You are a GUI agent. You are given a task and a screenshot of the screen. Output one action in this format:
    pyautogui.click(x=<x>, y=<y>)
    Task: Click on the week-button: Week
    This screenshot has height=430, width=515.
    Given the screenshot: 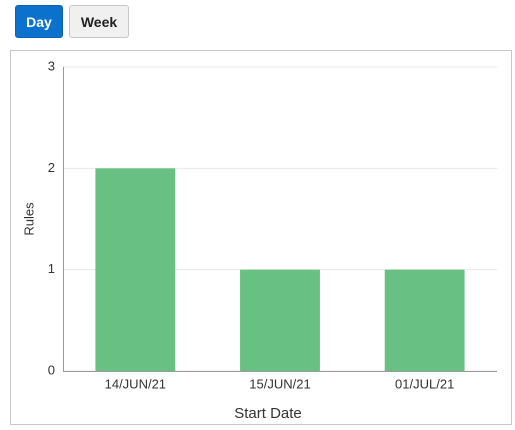 What is the action you would take?
    pyautogui.click(x=99, y=21)
    